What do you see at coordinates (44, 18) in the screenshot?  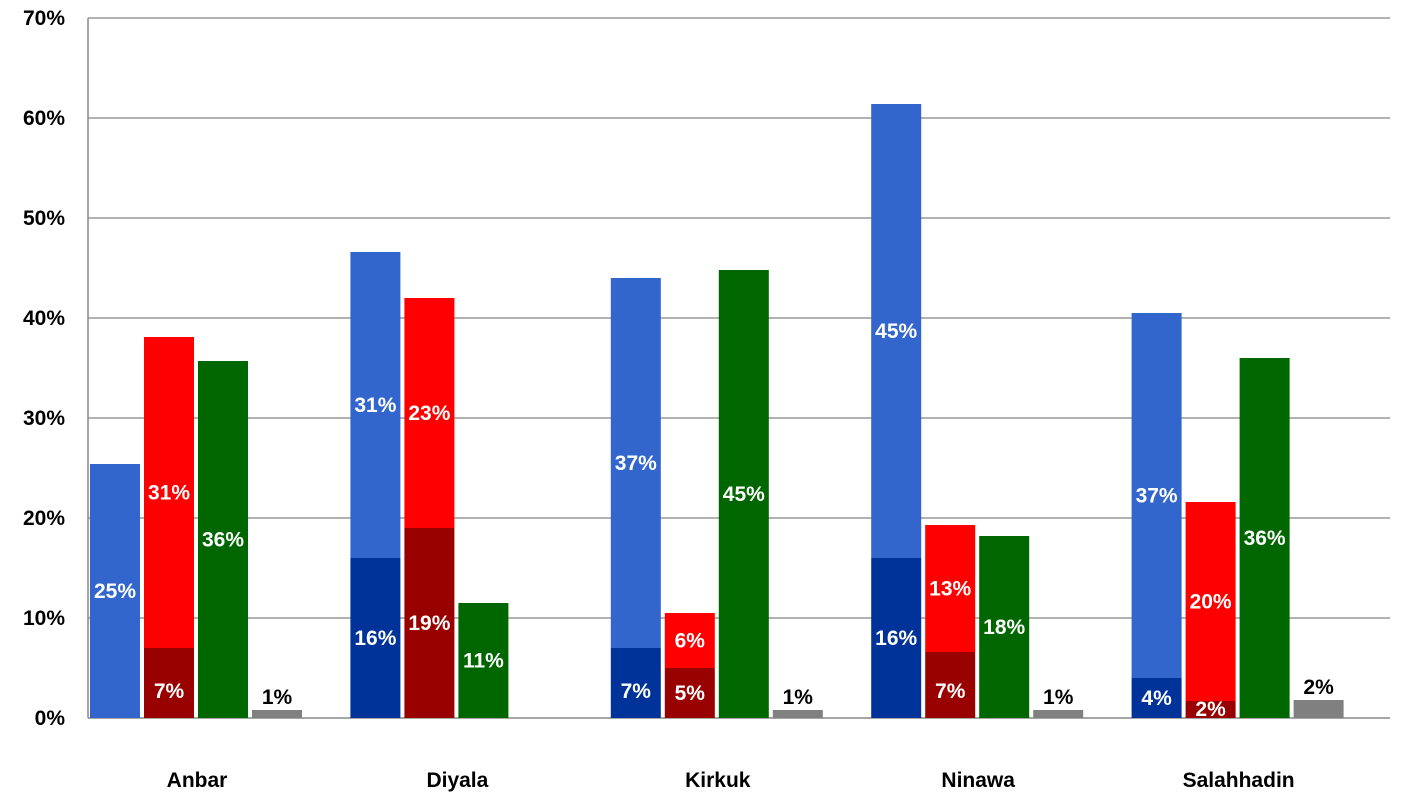 I see `y-tick-label: 70%` at bounding box center [44, 18].